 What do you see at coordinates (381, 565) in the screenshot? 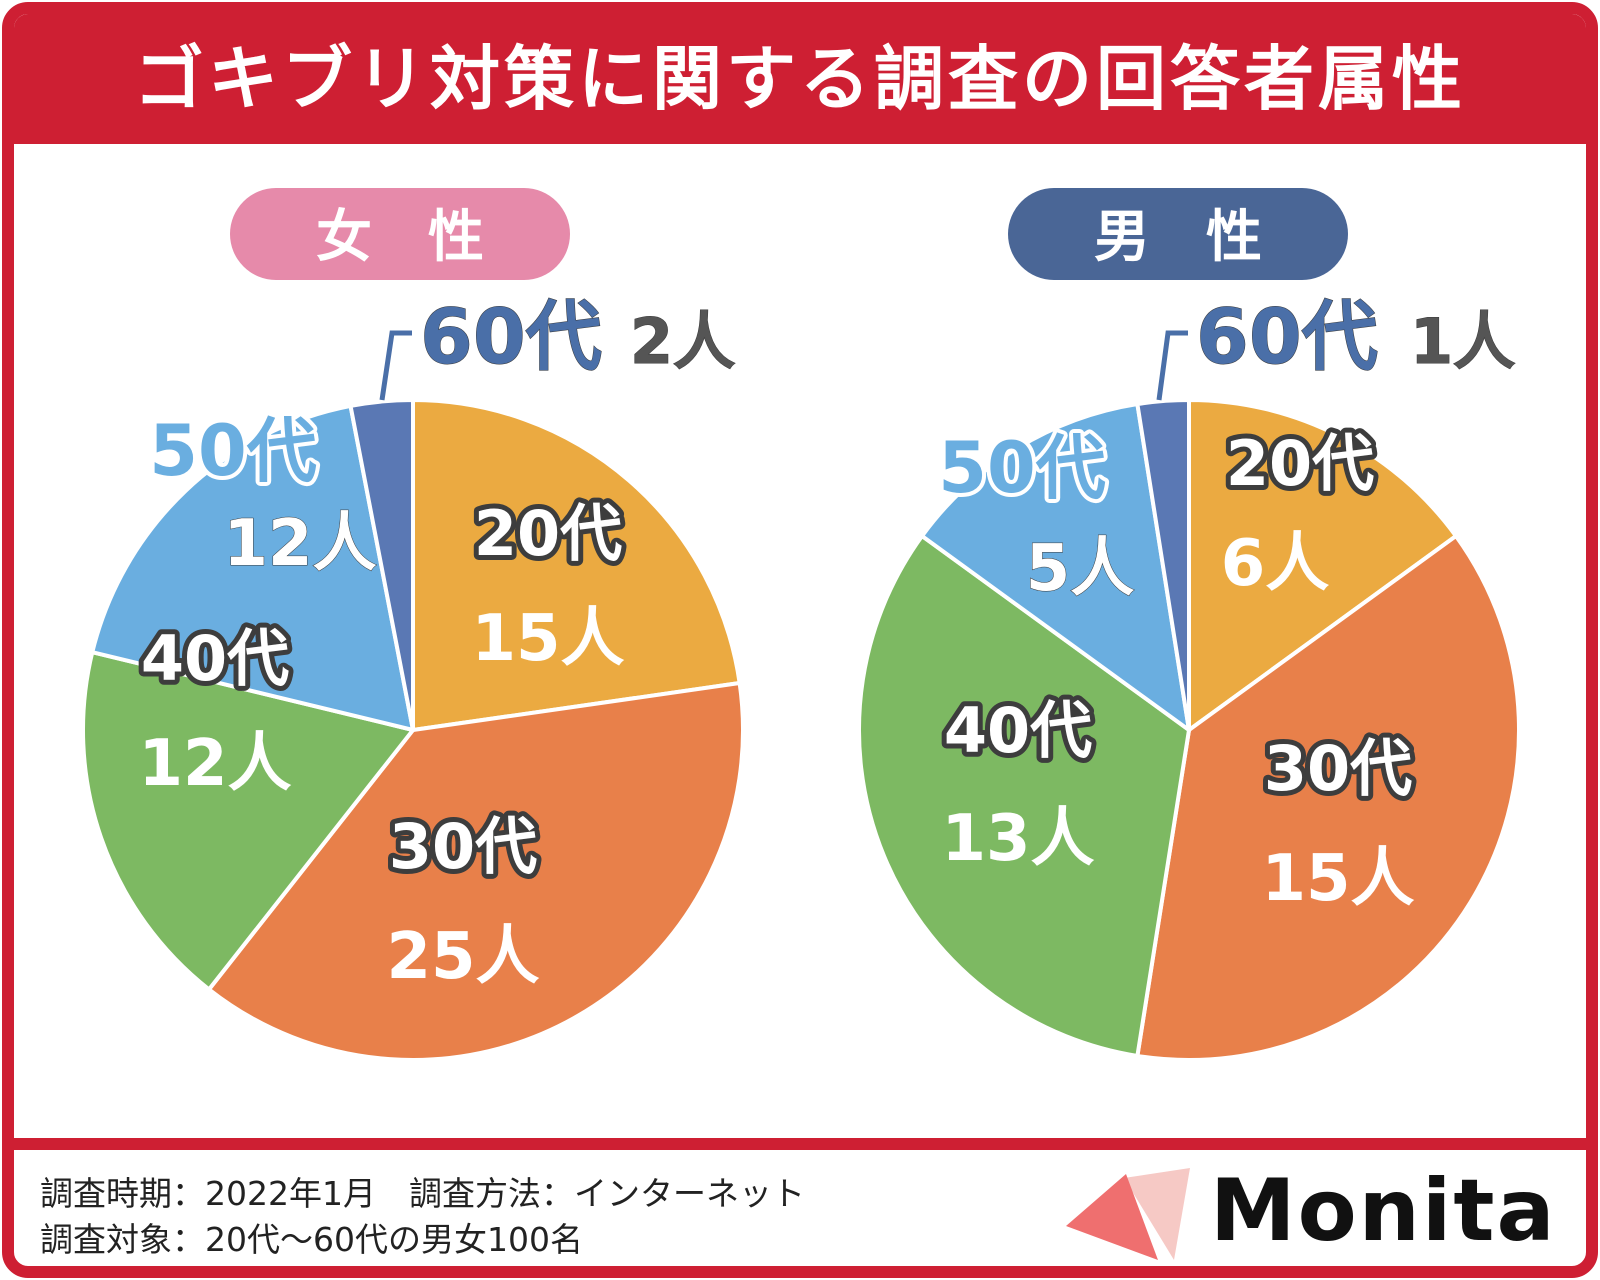
I see `female-slice-60s` at bounding box center [381, 565].